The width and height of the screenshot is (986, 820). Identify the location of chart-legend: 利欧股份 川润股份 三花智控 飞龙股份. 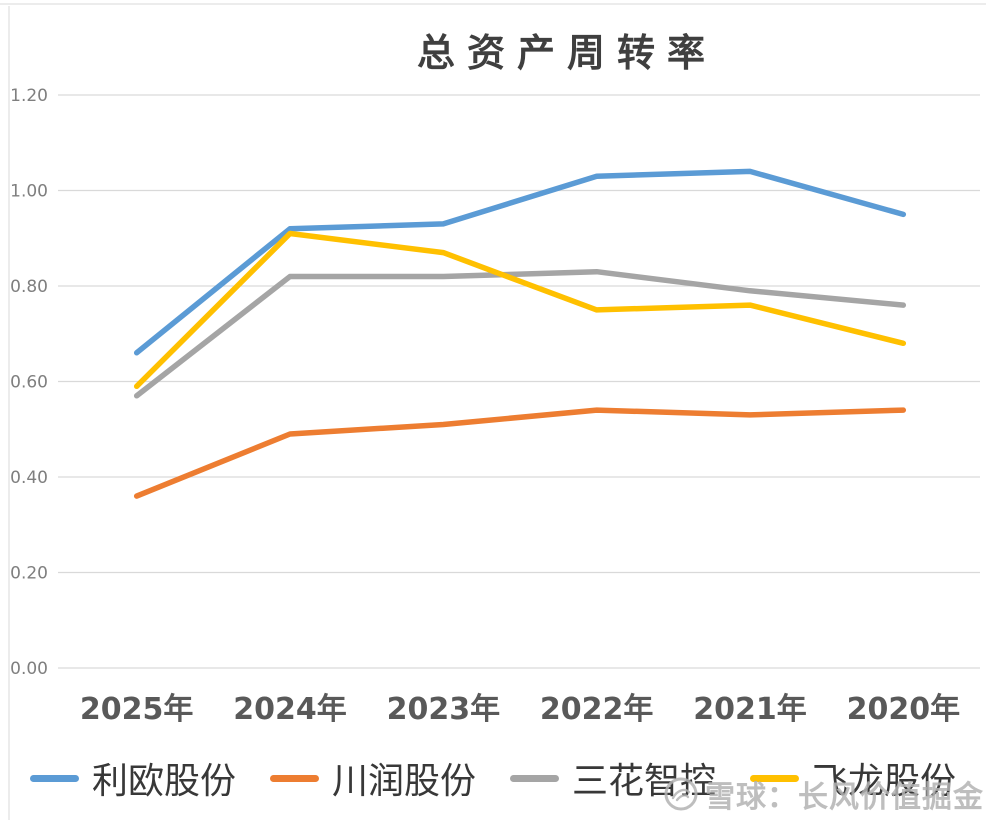
(493, 778).